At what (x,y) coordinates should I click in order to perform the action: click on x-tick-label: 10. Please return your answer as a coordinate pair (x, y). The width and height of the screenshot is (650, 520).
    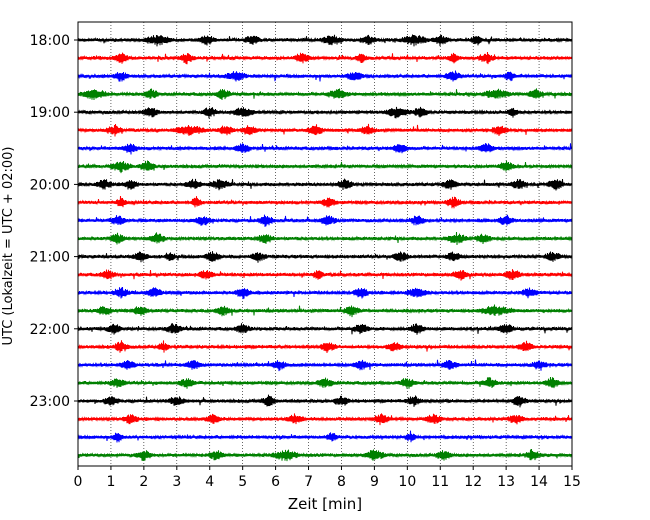
    Looking at the image, I should click on (407, 482).